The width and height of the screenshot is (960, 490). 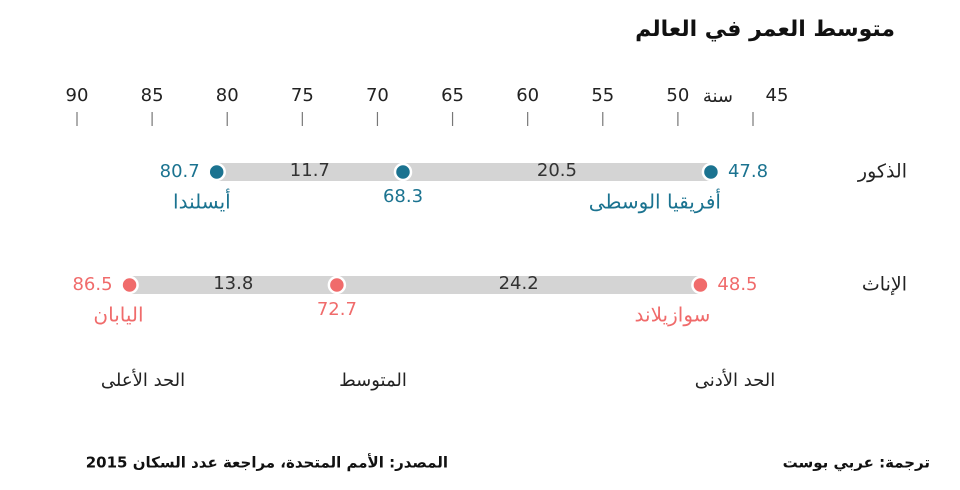 What do you see at coordinates (527, 95) in the screenshot?
I see `x-tick-label: 60` at bounding box center [527, 95].